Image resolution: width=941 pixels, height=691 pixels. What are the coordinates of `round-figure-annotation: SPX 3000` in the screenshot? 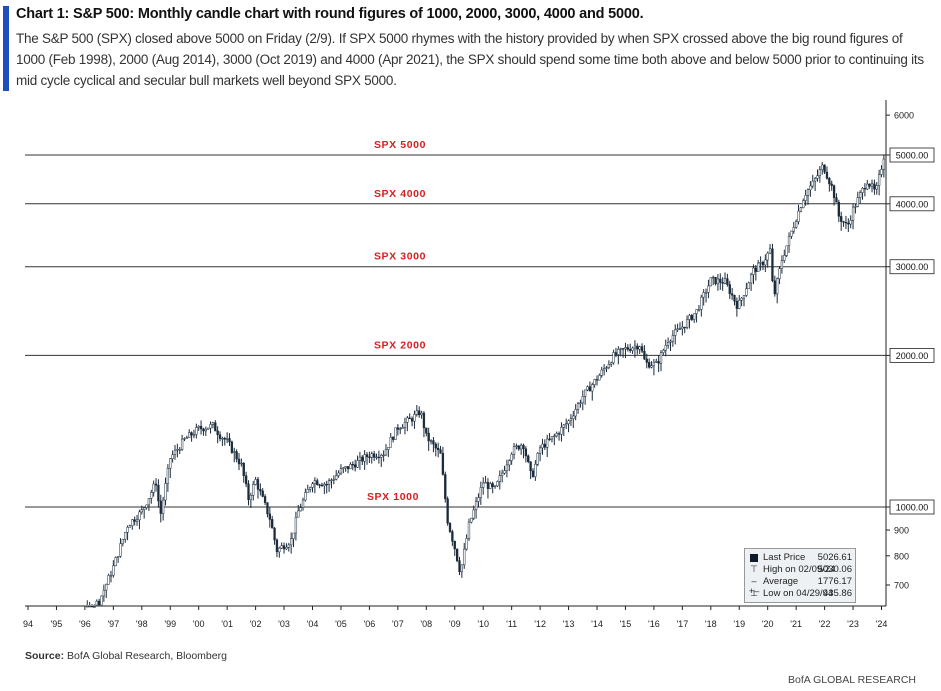 It's located at (400, 257).